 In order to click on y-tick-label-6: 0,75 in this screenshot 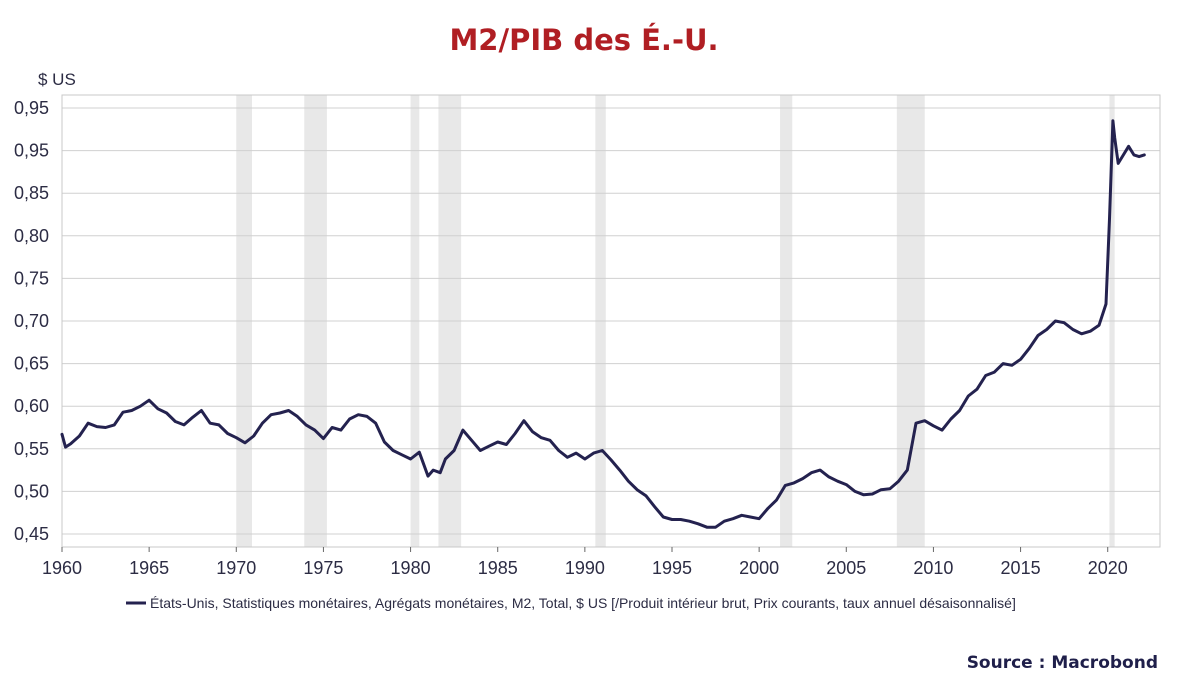, I will do `click(31, 278)`.